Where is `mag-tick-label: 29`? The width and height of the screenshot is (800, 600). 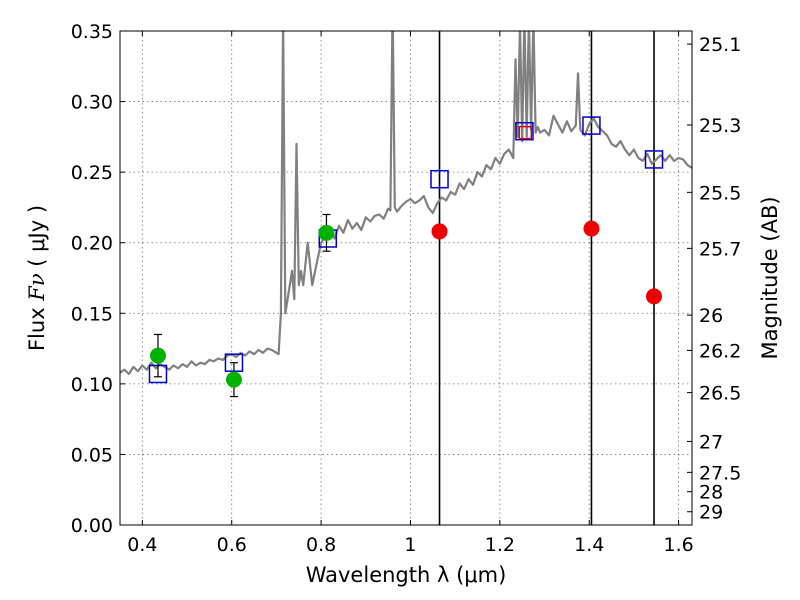 mag-tick-label: 29 is located at coordinates (711, 513).